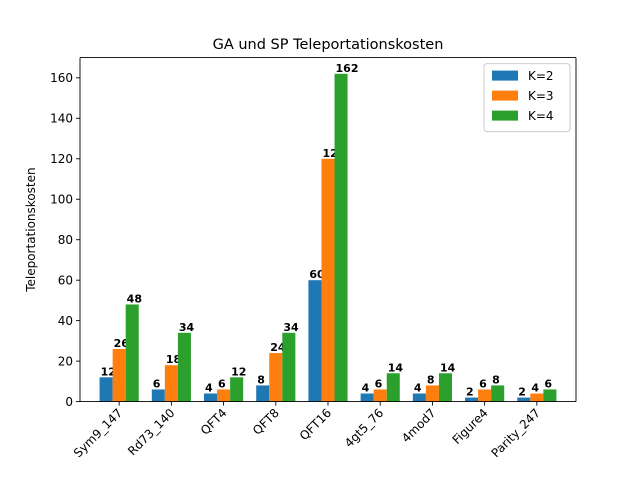 This screenshot has width=640, height=480. What do you see at coordinates (173, 359) in the screenshot?
I see `bar-value-label: 18` at bounding box center [173, 359].